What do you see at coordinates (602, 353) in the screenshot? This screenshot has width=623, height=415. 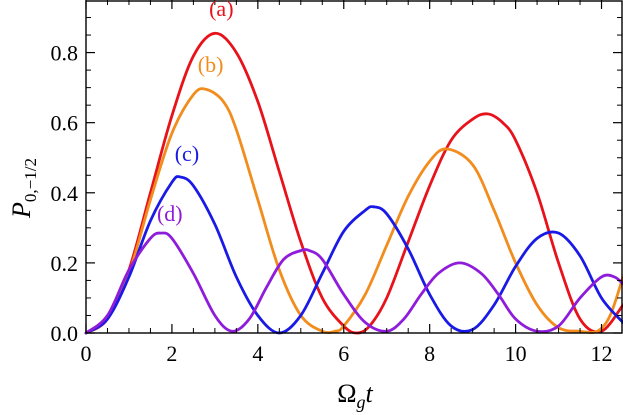 I see `x-tick-label: 12` at bounding box center [602, 353].